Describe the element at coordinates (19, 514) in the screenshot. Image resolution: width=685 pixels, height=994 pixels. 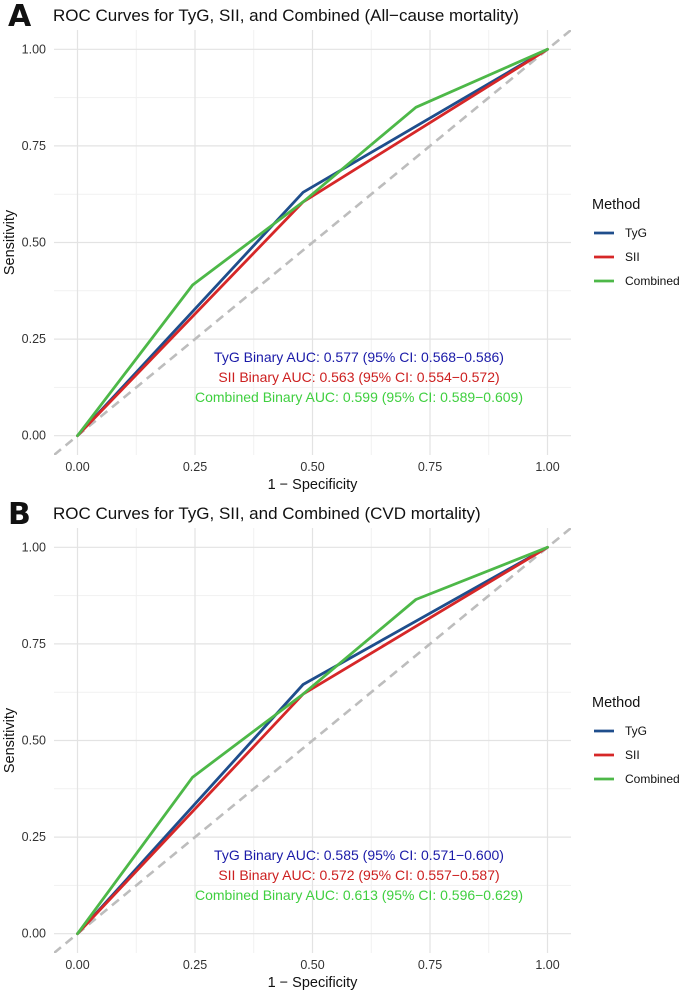
I see `panel-label: B` at that location.